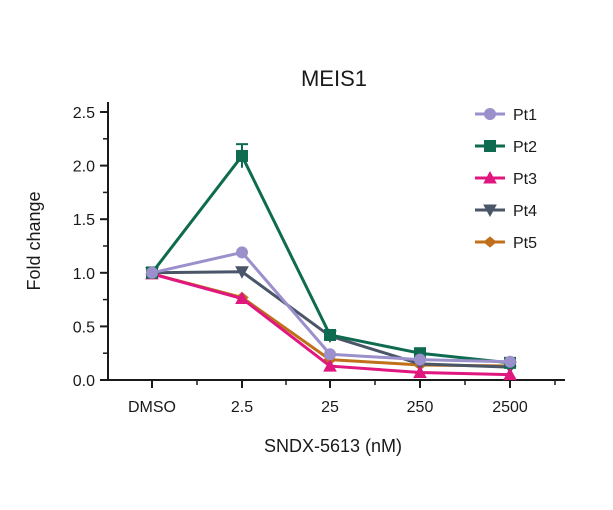 The width and height of the screenshot is (613, 510). I want to click on legend-label: Pt5, so click(525, 243).